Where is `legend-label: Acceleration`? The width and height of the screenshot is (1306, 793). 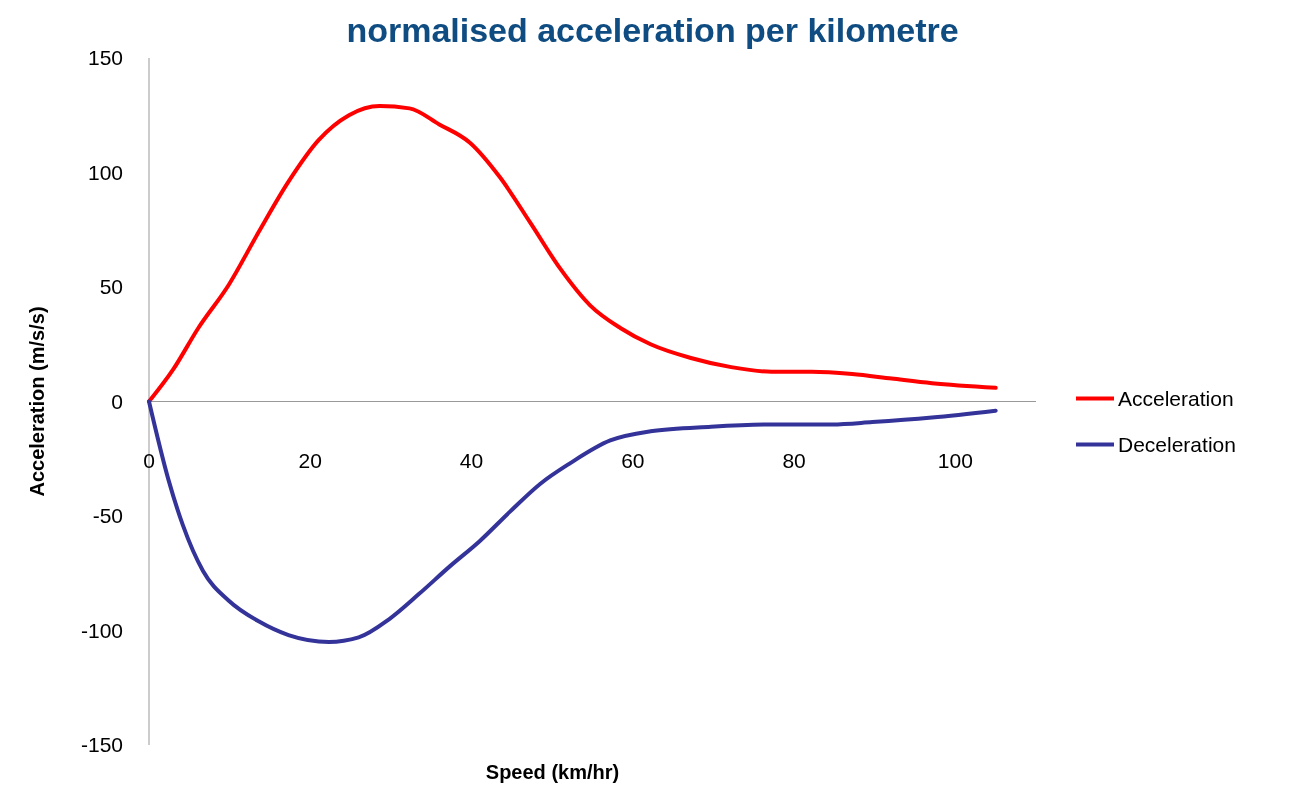 legend-label: Acceleration is located at coordinates (1176, 398).